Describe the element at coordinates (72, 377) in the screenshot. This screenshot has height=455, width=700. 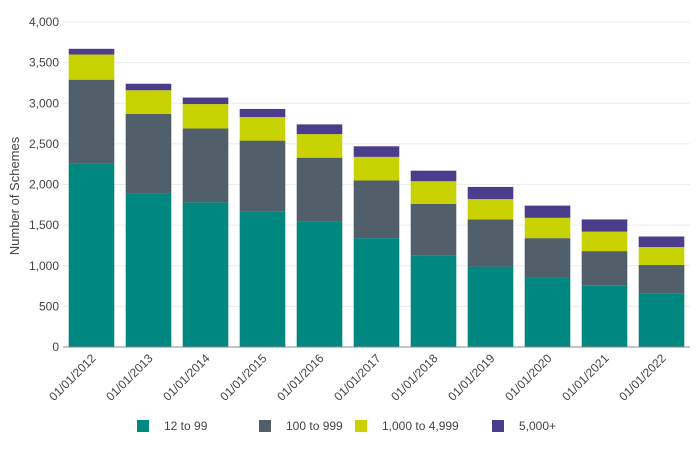
I see `x-tick-label: 01/01/2012` at that location.